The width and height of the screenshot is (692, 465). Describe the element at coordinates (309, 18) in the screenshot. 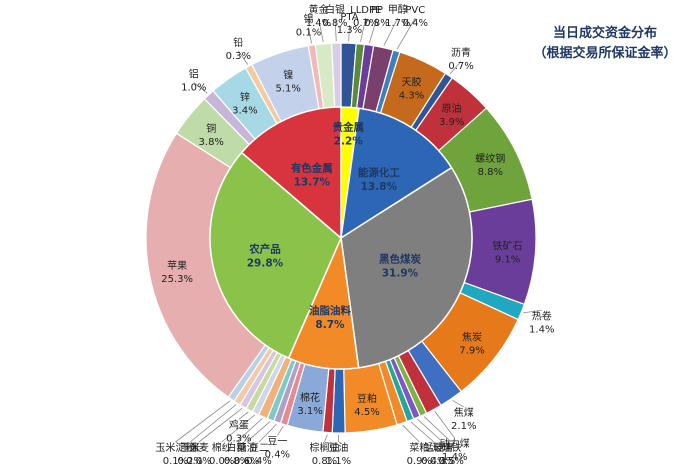

I see `outer-label-37: 锡` at that location.